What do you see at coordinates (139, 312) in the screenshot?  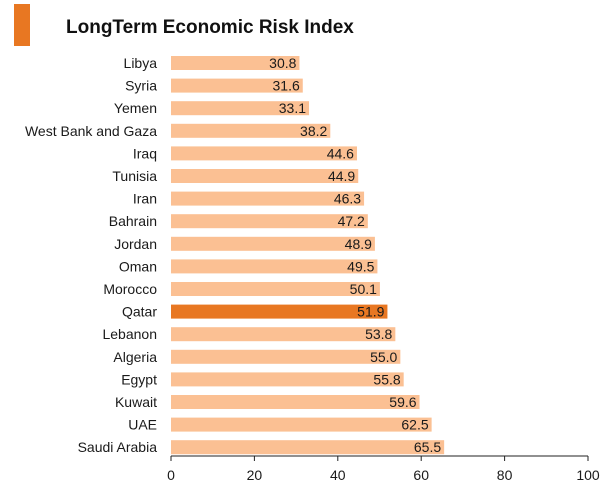 I see `category-label: Qatar` at bounding box center [139, 312].